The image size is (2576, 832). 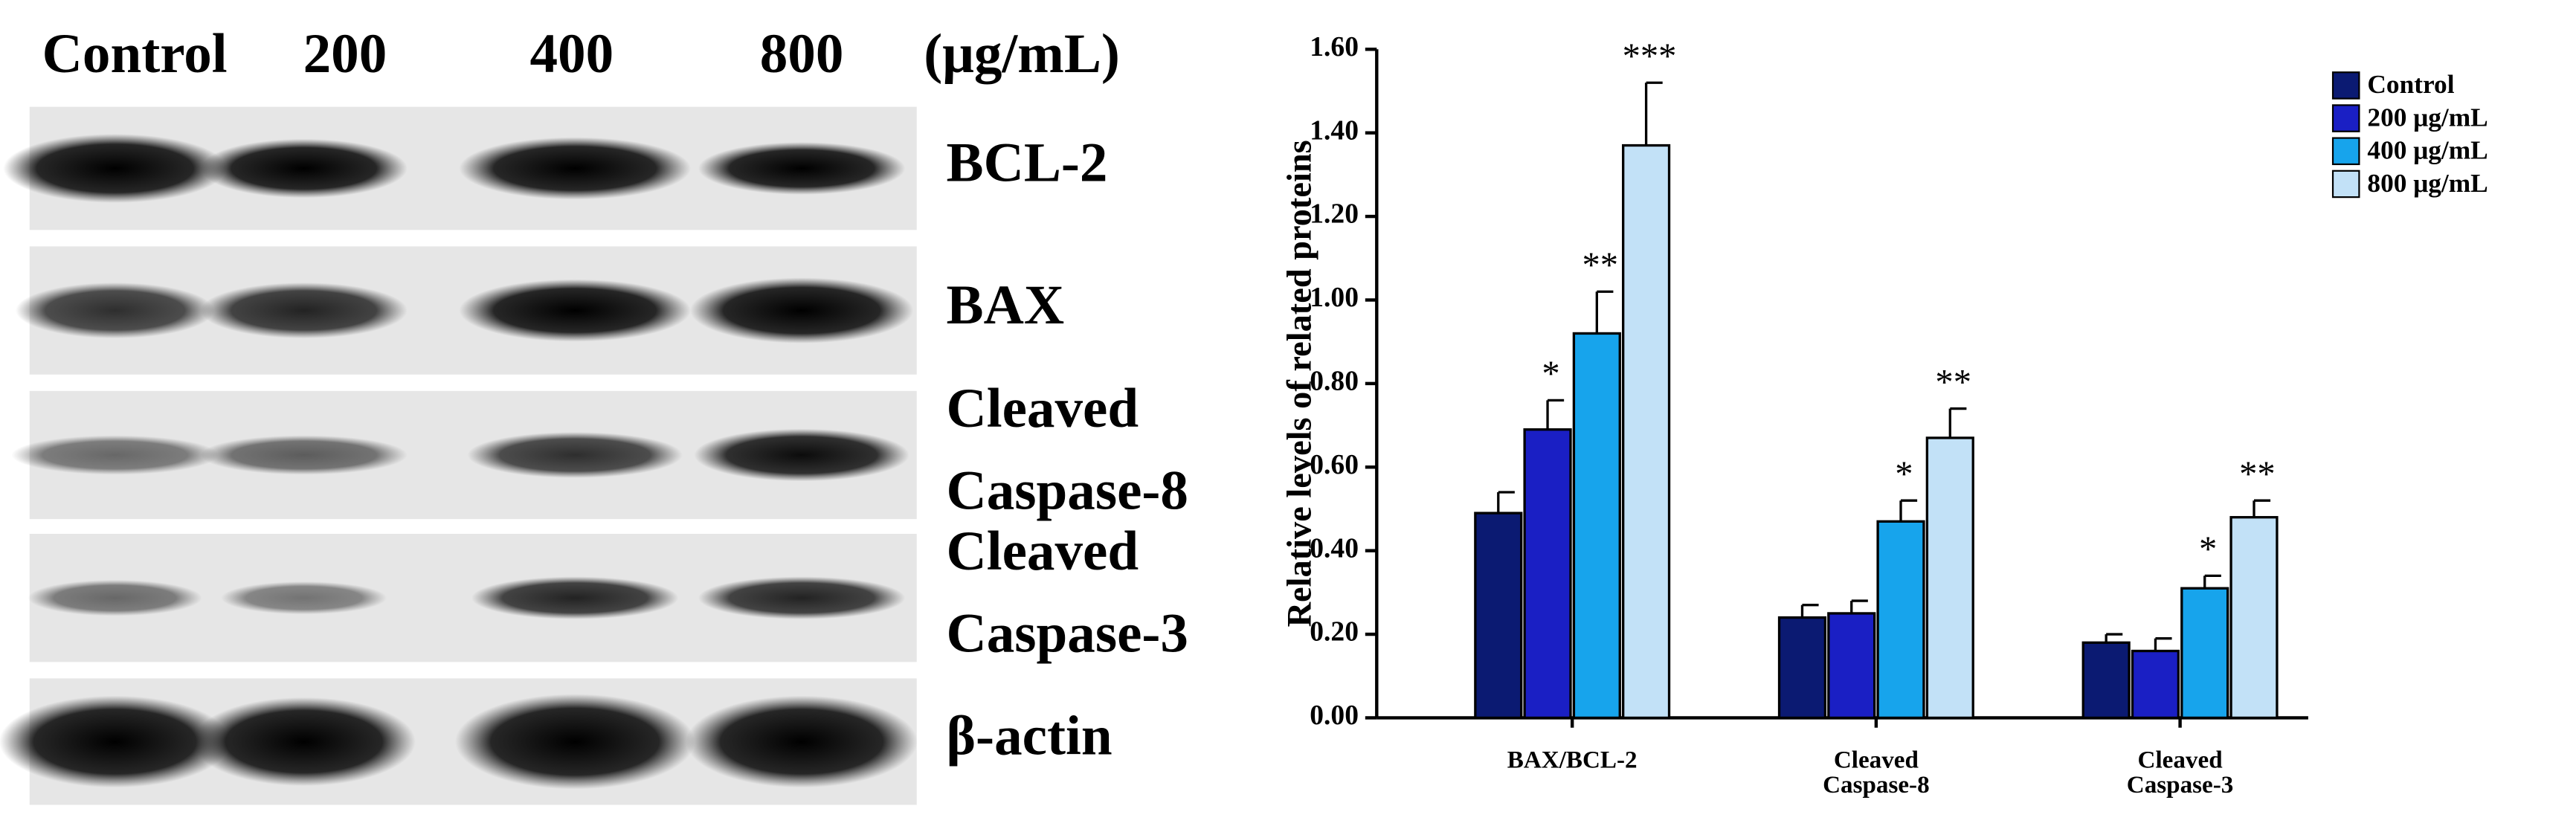 I want to click on y-tick-label: 0.60, so click(x=1334, y=465).